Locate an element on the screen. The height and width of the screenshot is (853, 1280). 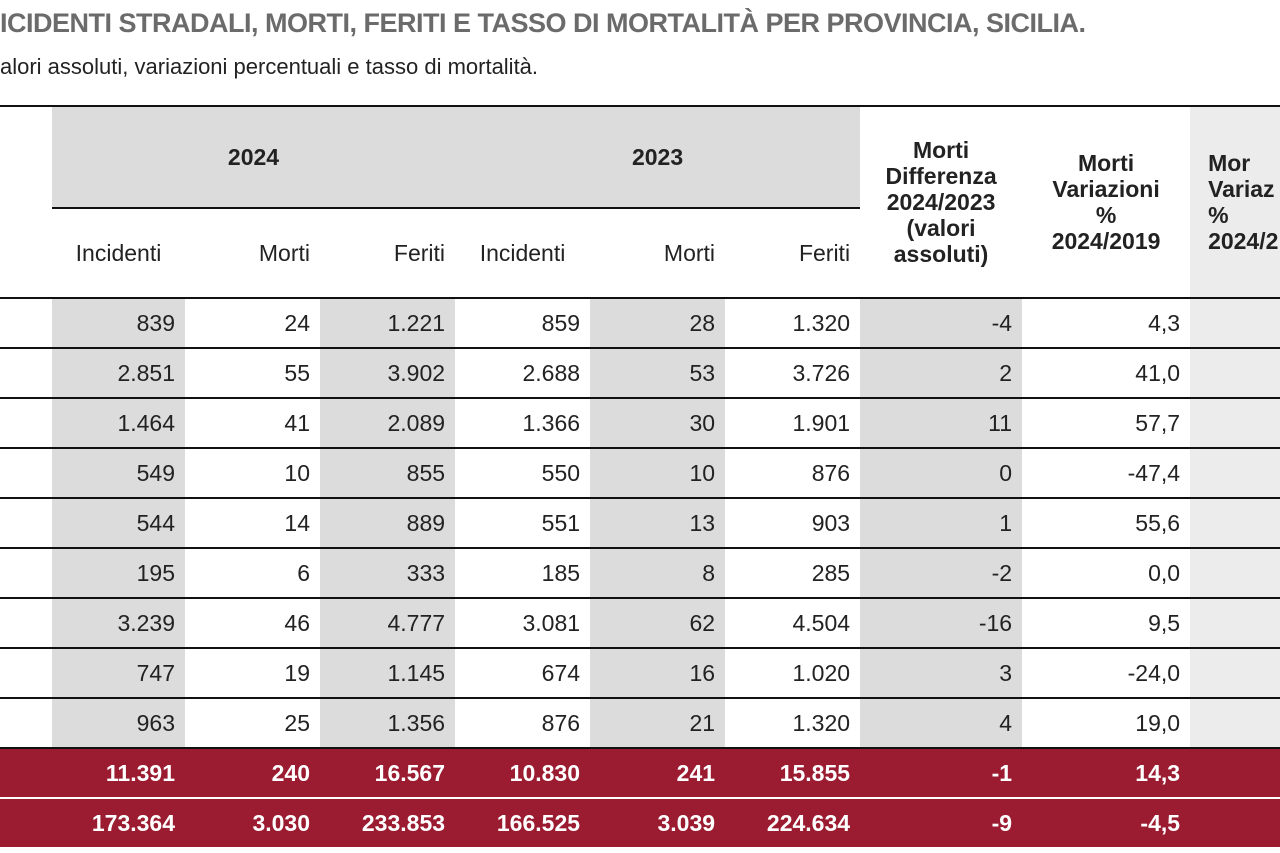
diff-header: Morti Differenza 2024/2023 (valori assoluti) is located at coordinates (941, 202).